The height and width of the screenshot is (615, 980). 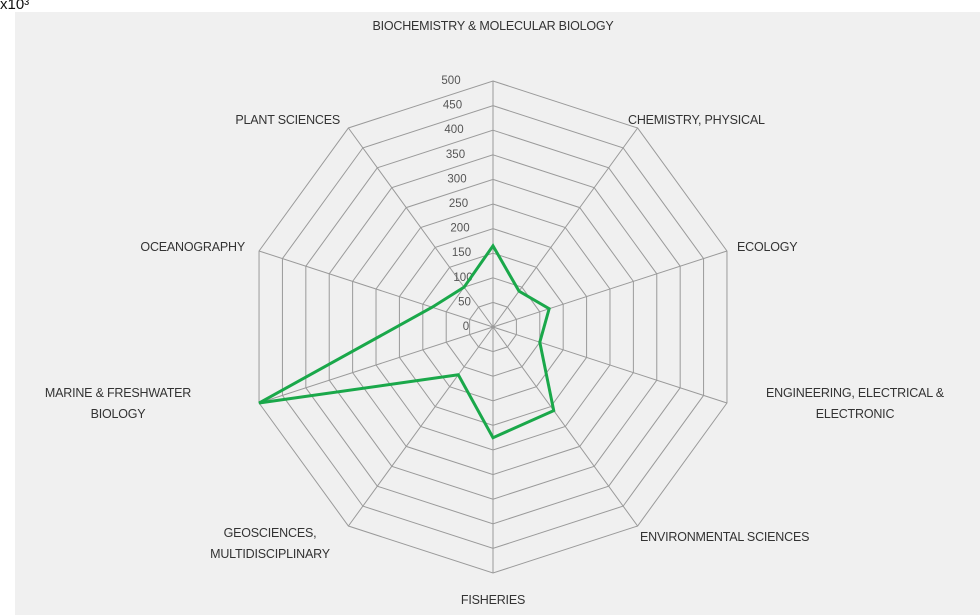 I want to click on tick-label: 300, so click(x=456, y=179).